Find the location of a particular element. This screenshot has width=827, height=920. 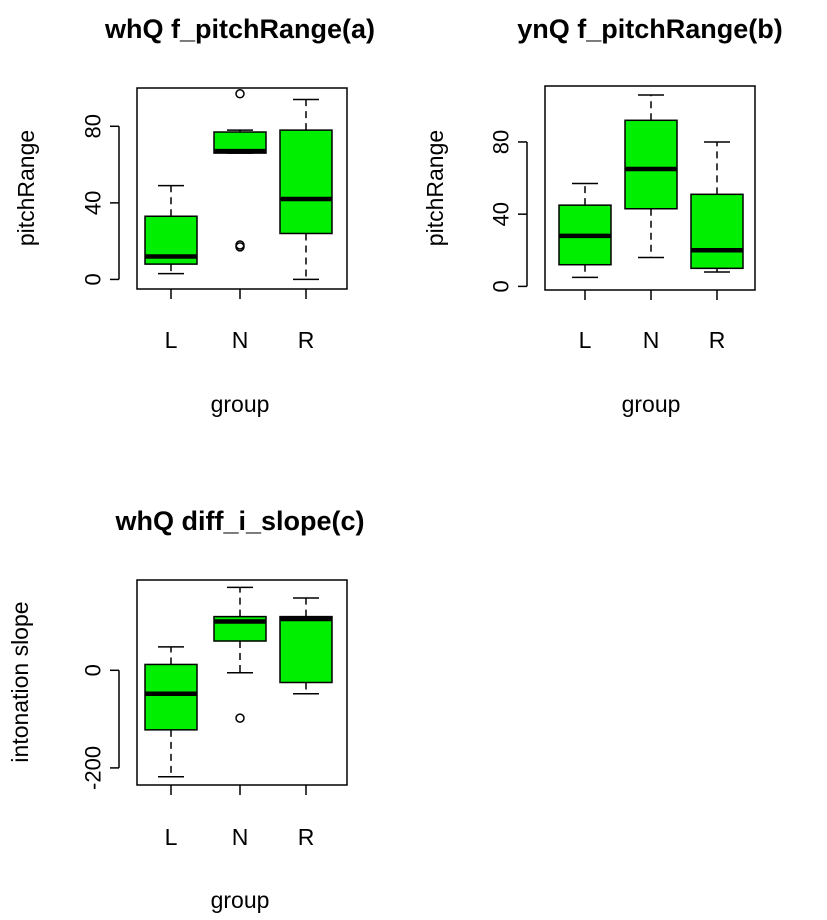

panel-b-group-r-box is located at coordinates (717, 231).